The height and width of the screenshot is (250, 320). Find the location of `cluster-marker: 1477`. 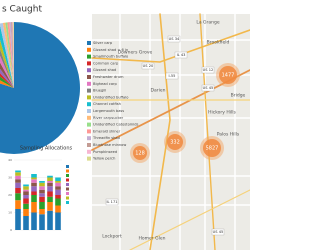

cluster-marker: 1477 is located at coordinates (228, 75).